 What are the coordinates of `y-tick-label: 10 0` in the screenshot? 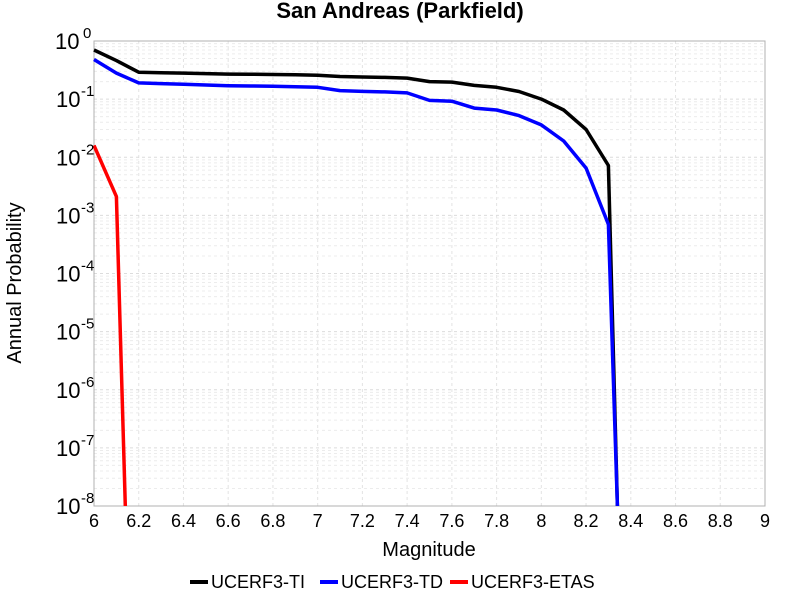 It's located at (73, 39).